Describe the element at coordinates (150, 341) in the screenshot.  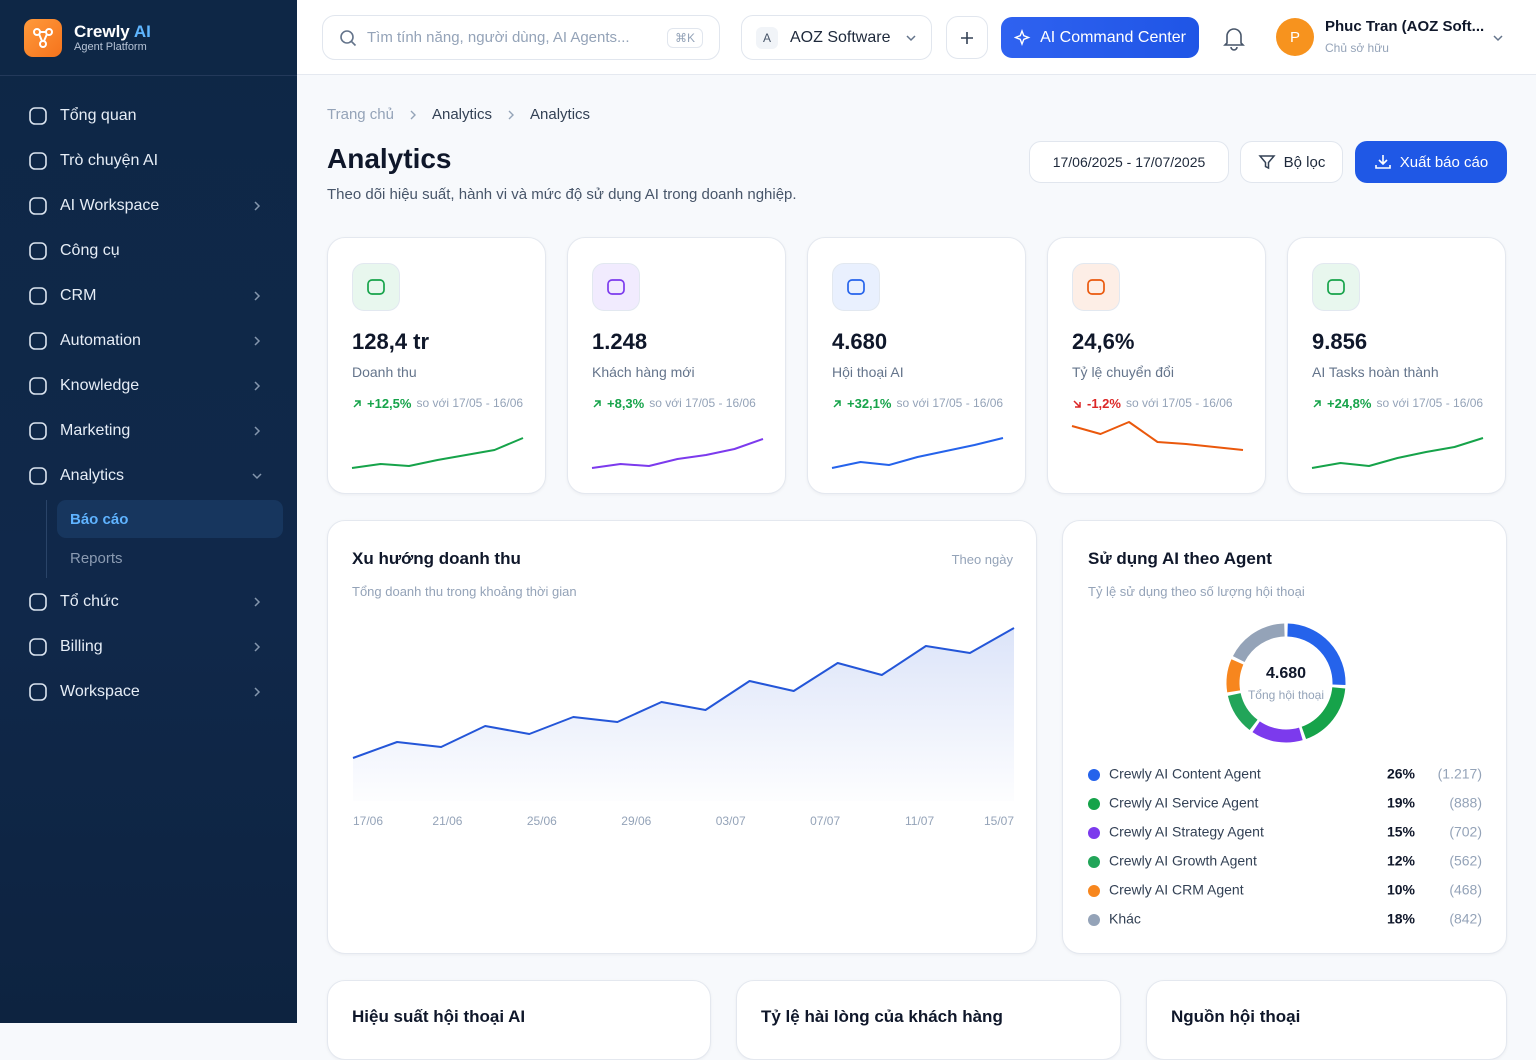
I see `nav-item: Automation` at that location.